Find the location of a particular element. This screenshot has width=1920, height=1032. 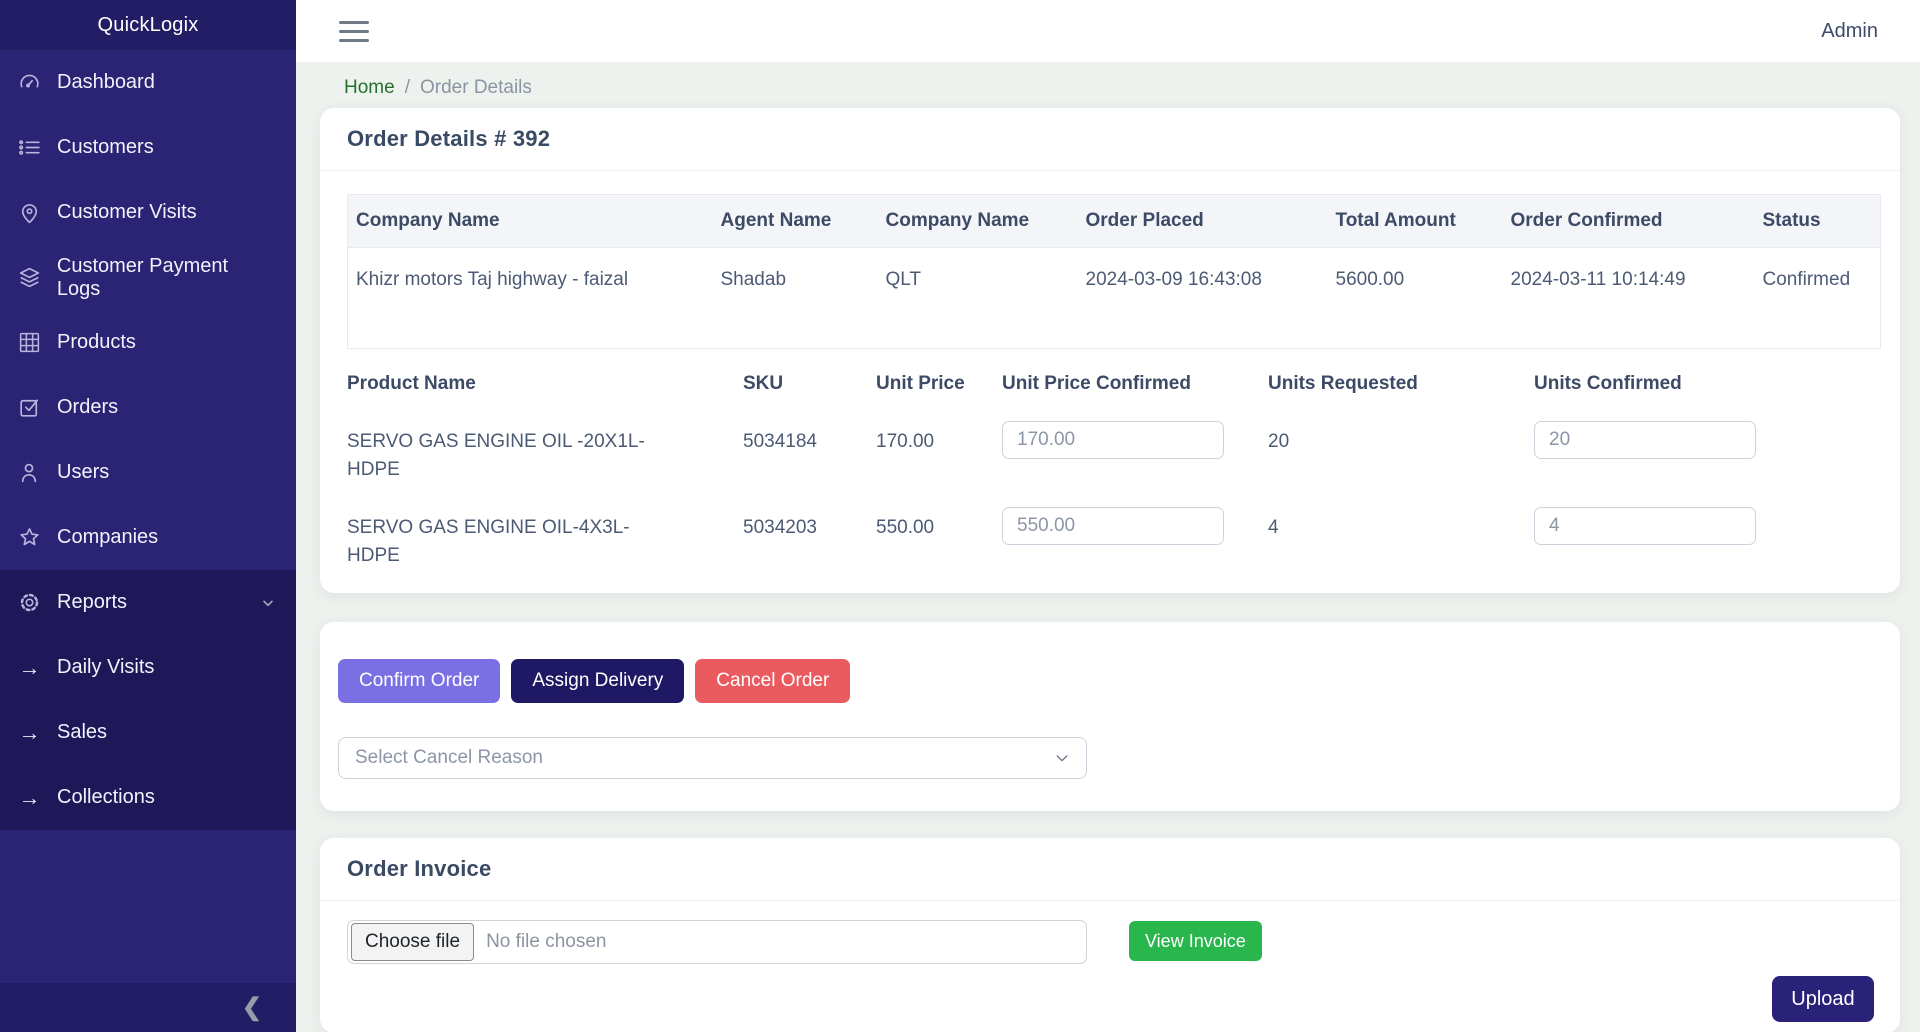

star-icon is located at coordinates (29, 537).